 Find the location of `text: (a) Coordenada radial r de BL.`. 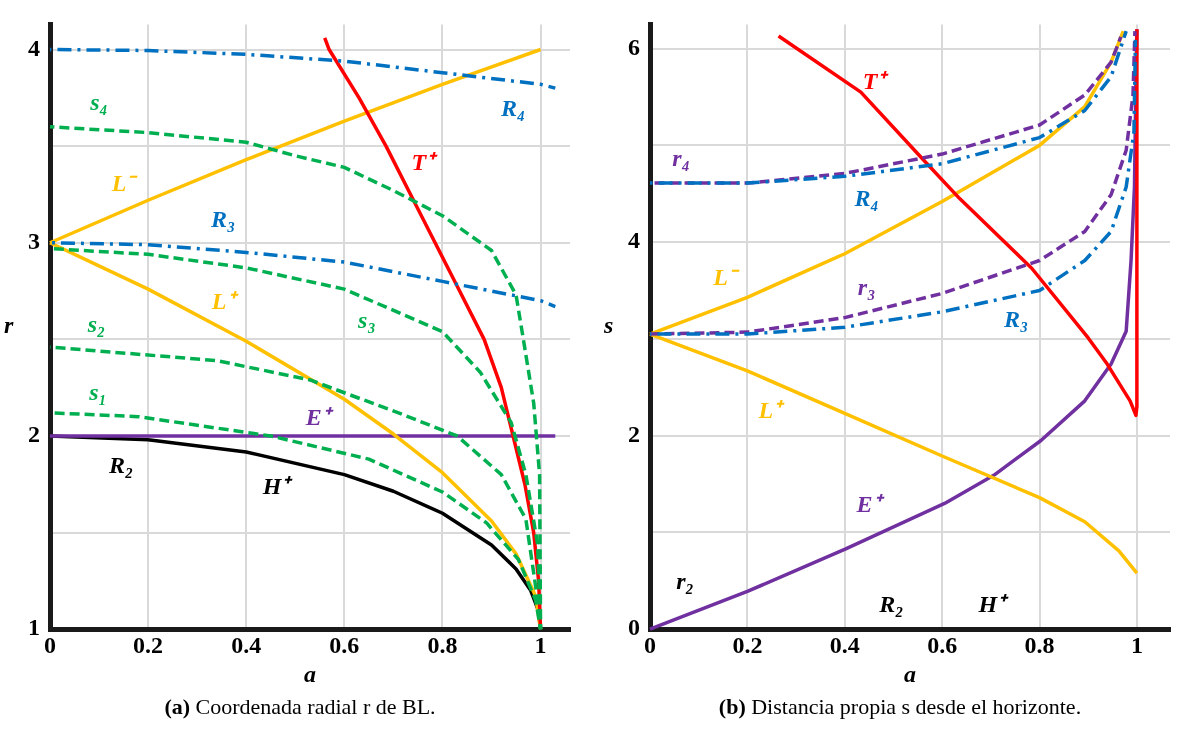

text: (a) Coordenada radial r de BL. is located at coordinates (300, 707).